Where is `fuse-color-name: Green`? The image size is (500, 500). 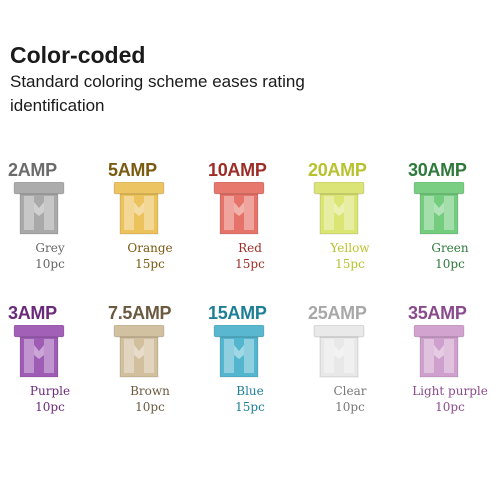
fuse-color-name: Green is located at coordinates (450, 248).